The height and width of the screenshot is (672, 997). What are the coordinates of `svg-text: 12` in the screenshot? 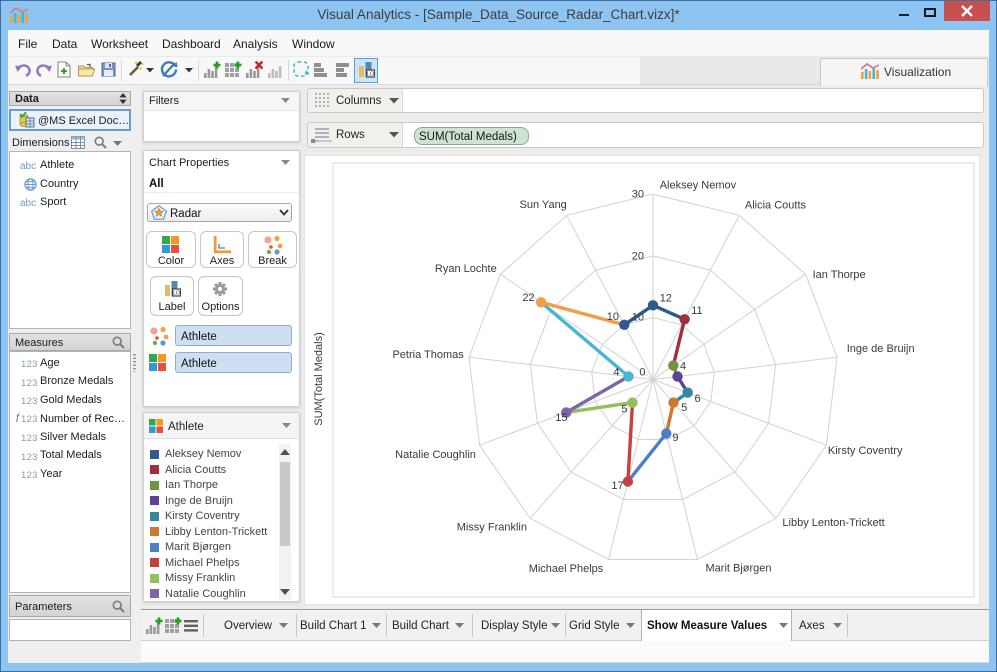 It's located at (666, 299).